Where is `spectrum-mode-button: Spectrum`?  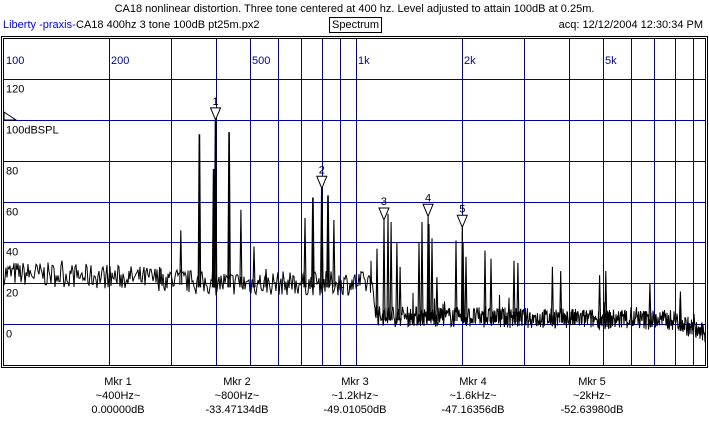
spectrum-mode-button: Spectrum is located at coordinates (356, 25).